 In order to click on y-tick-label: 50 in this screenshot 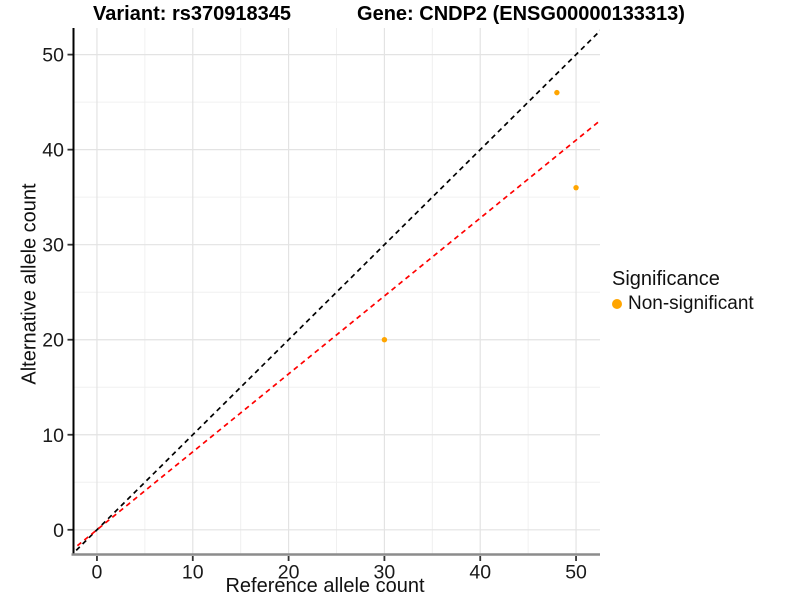, I will do `click(53, 56)`.